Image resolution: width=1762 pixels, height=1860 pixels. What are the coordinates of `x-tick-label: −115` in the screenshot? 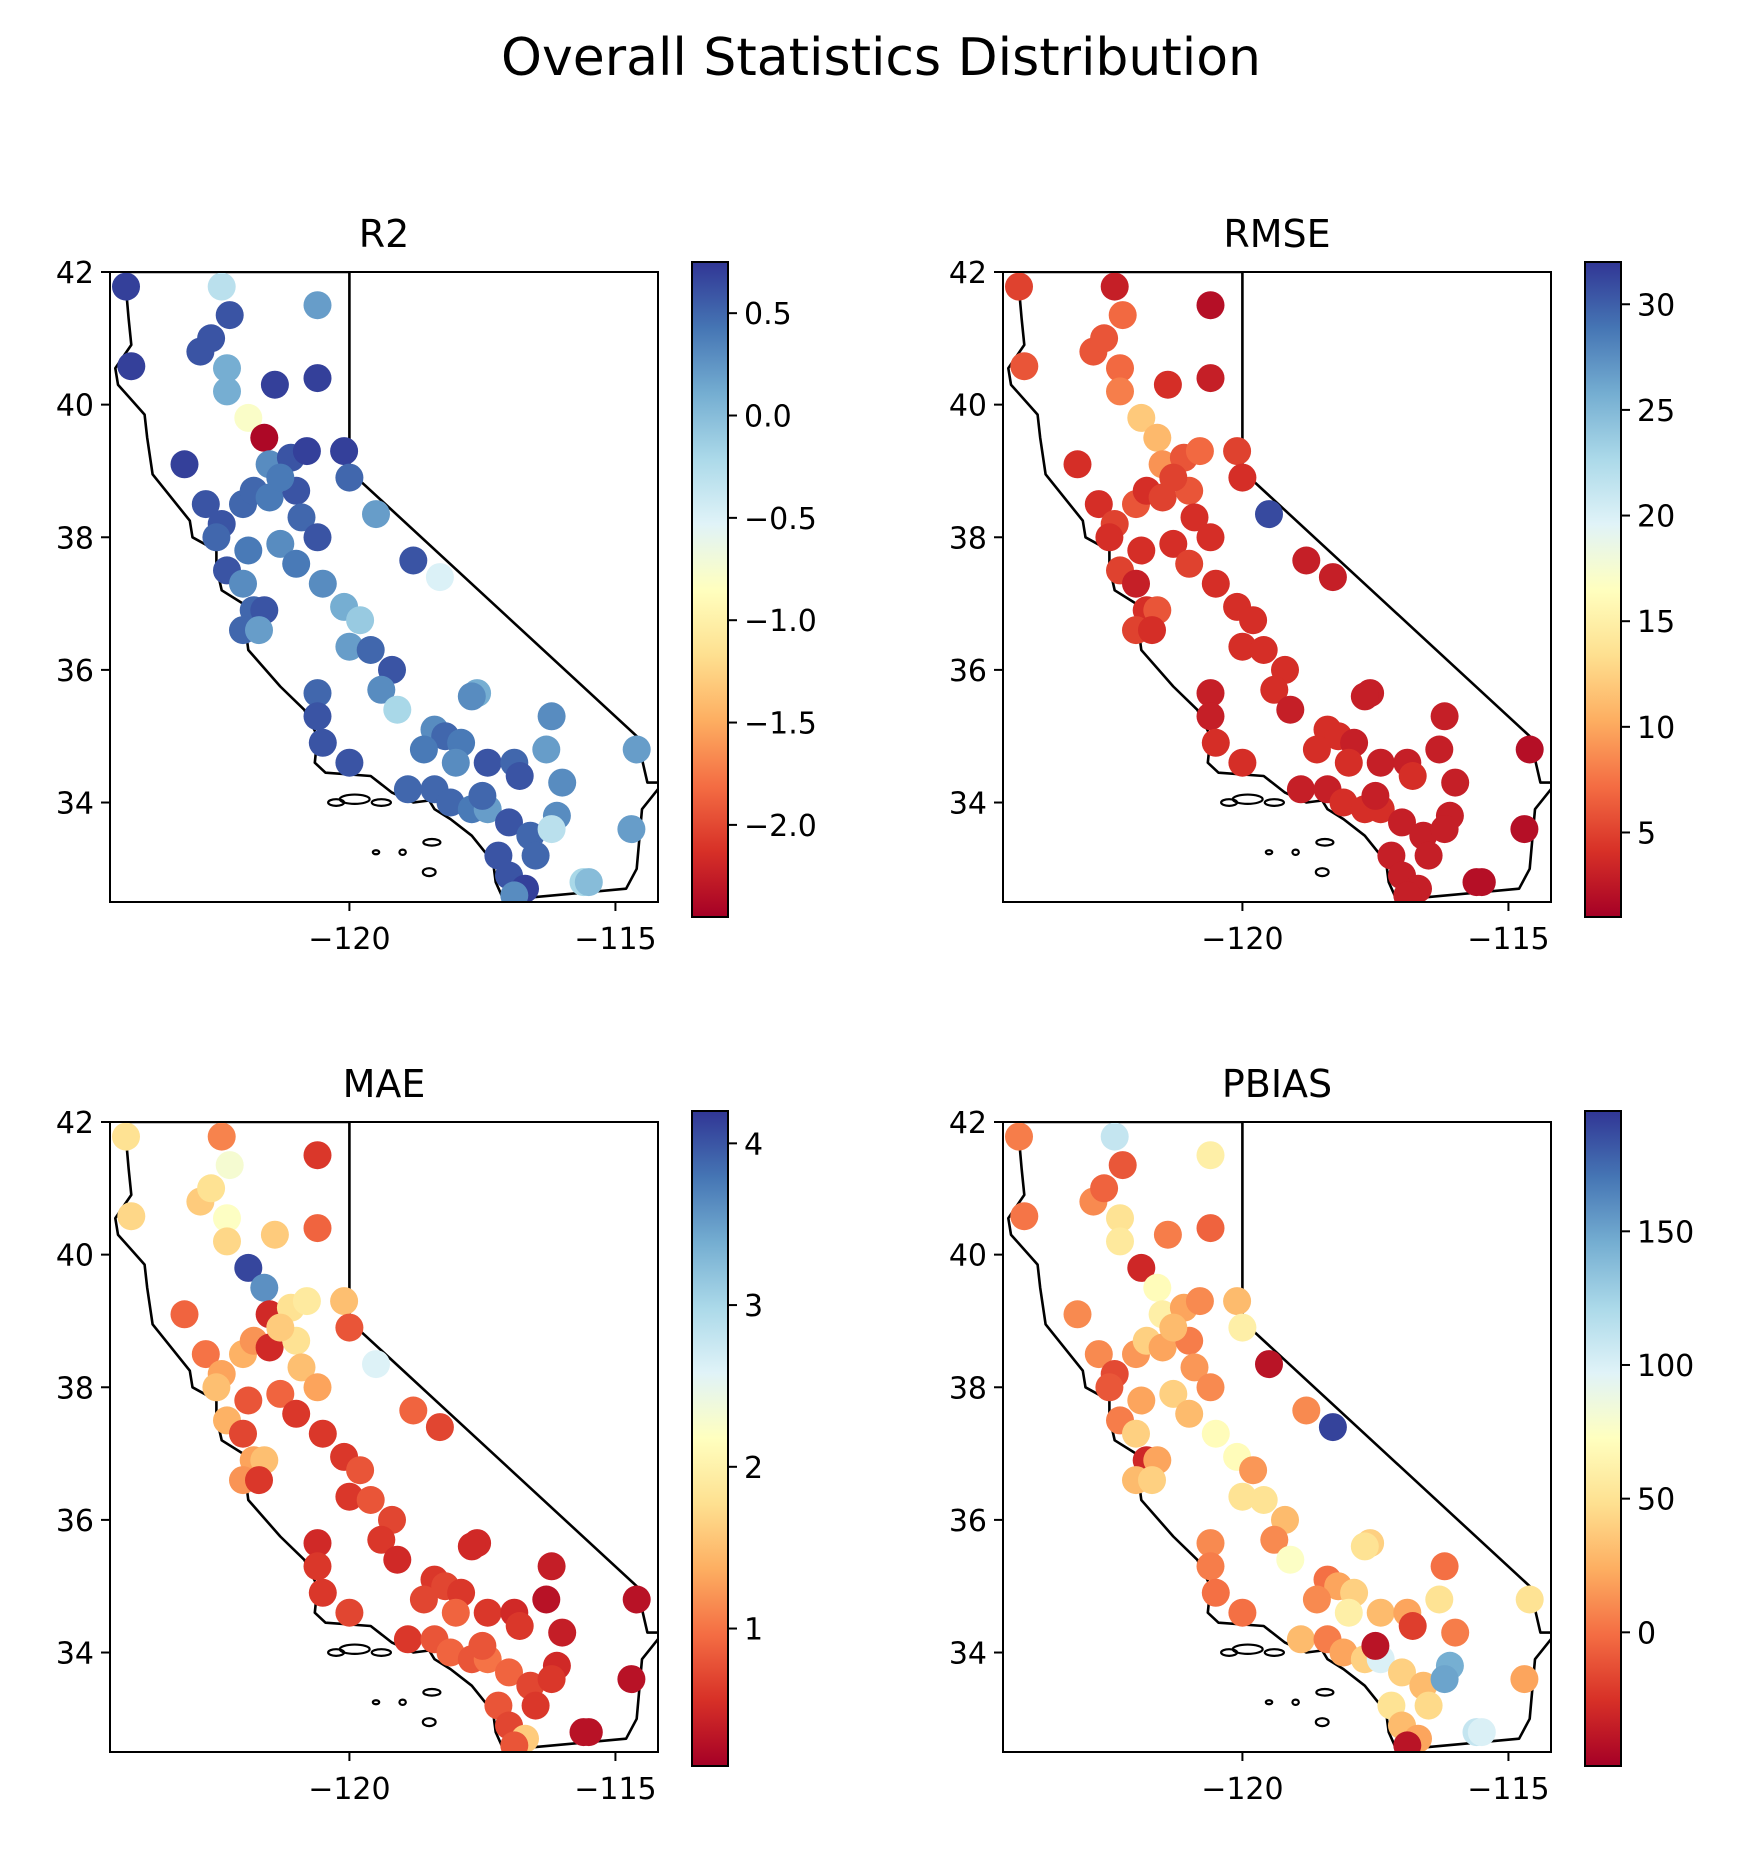 It's located at (615, 1789).